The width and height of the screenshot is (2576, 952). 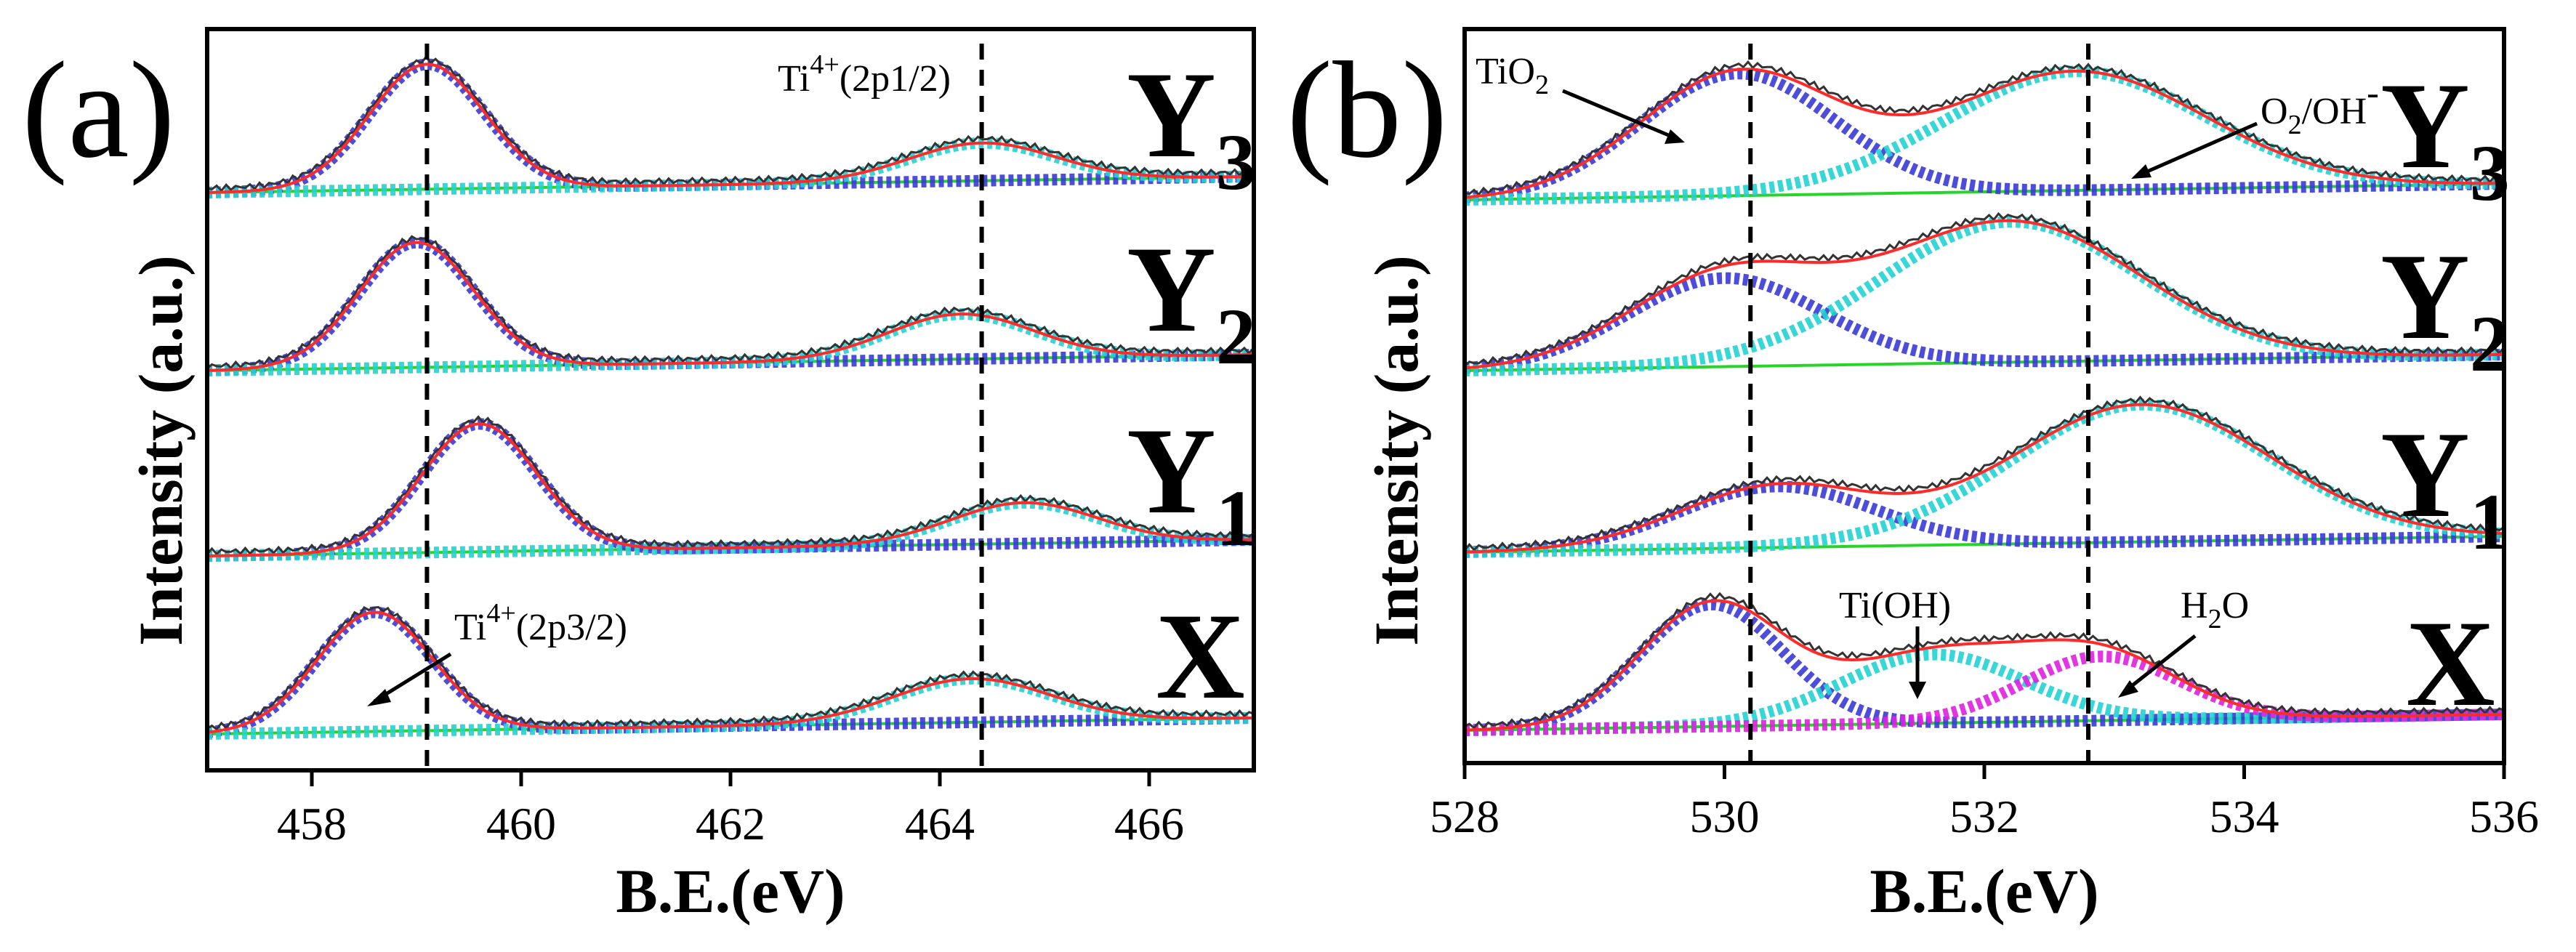 I want to click on panel-b-annotation-tioh-arrowhead, so click(x=1917, y=690).